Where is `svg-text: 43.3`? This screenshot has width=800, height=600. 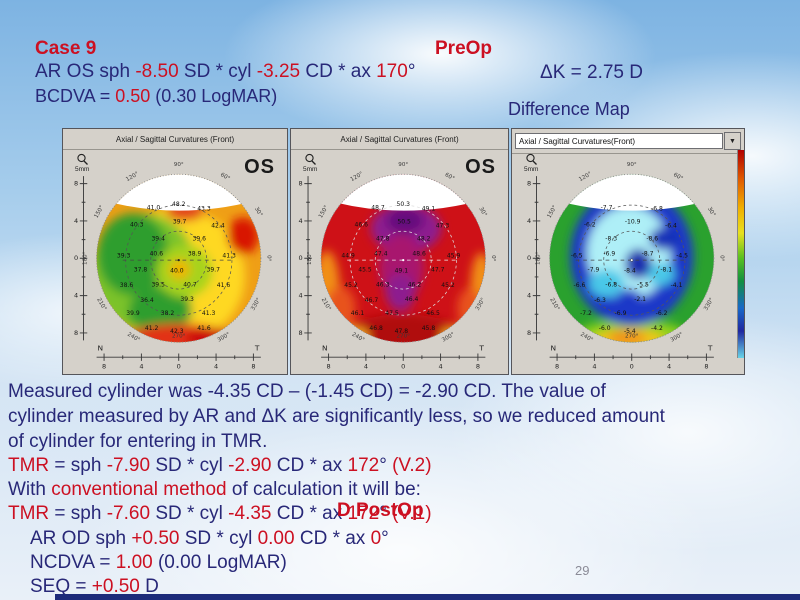 svg-text: 43.3 is located at coordinates (204, 209).